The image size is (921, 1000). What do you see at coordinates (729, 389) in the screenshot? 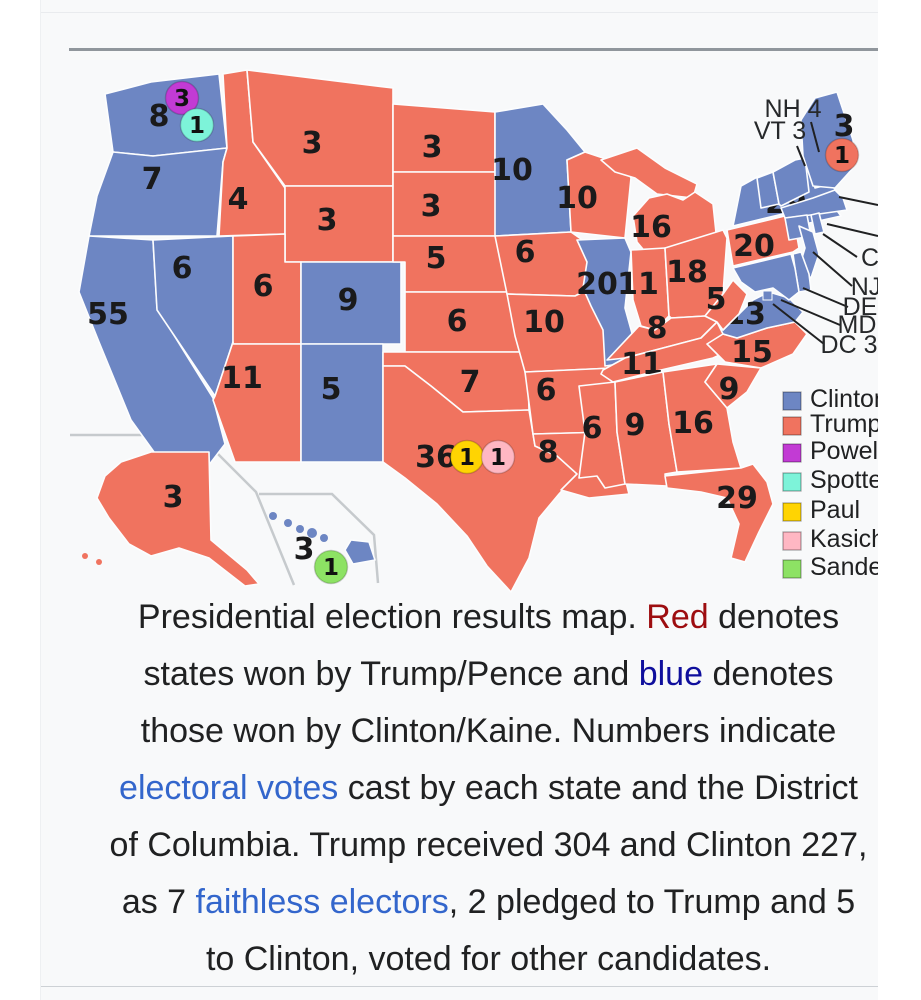
I see `state-votes-sc: 9` at bounding box center [729, 389].